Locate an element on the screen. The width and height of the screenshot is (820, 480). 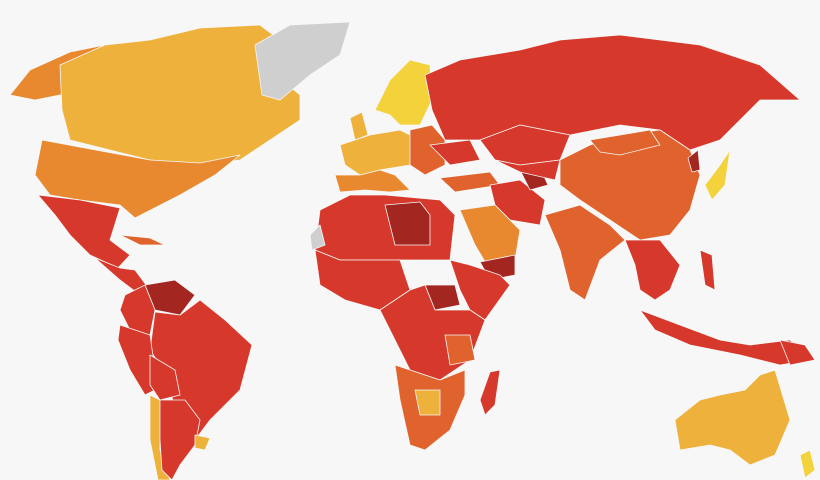
region-southeast-asia is located at coordinates (652, 270).